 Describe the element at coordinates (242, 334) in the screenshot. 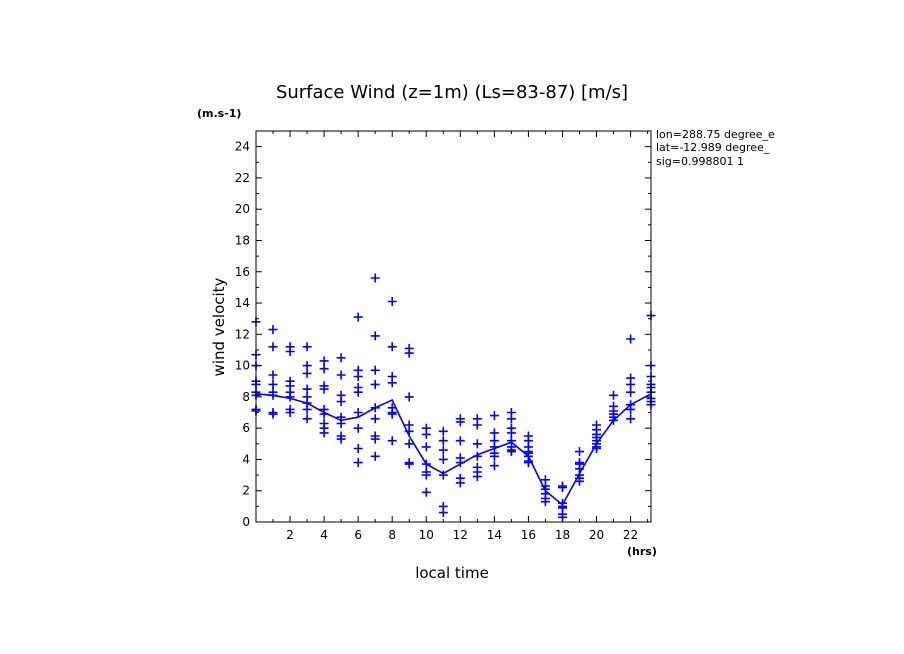

I see `y-tick-label: 12` at that location.